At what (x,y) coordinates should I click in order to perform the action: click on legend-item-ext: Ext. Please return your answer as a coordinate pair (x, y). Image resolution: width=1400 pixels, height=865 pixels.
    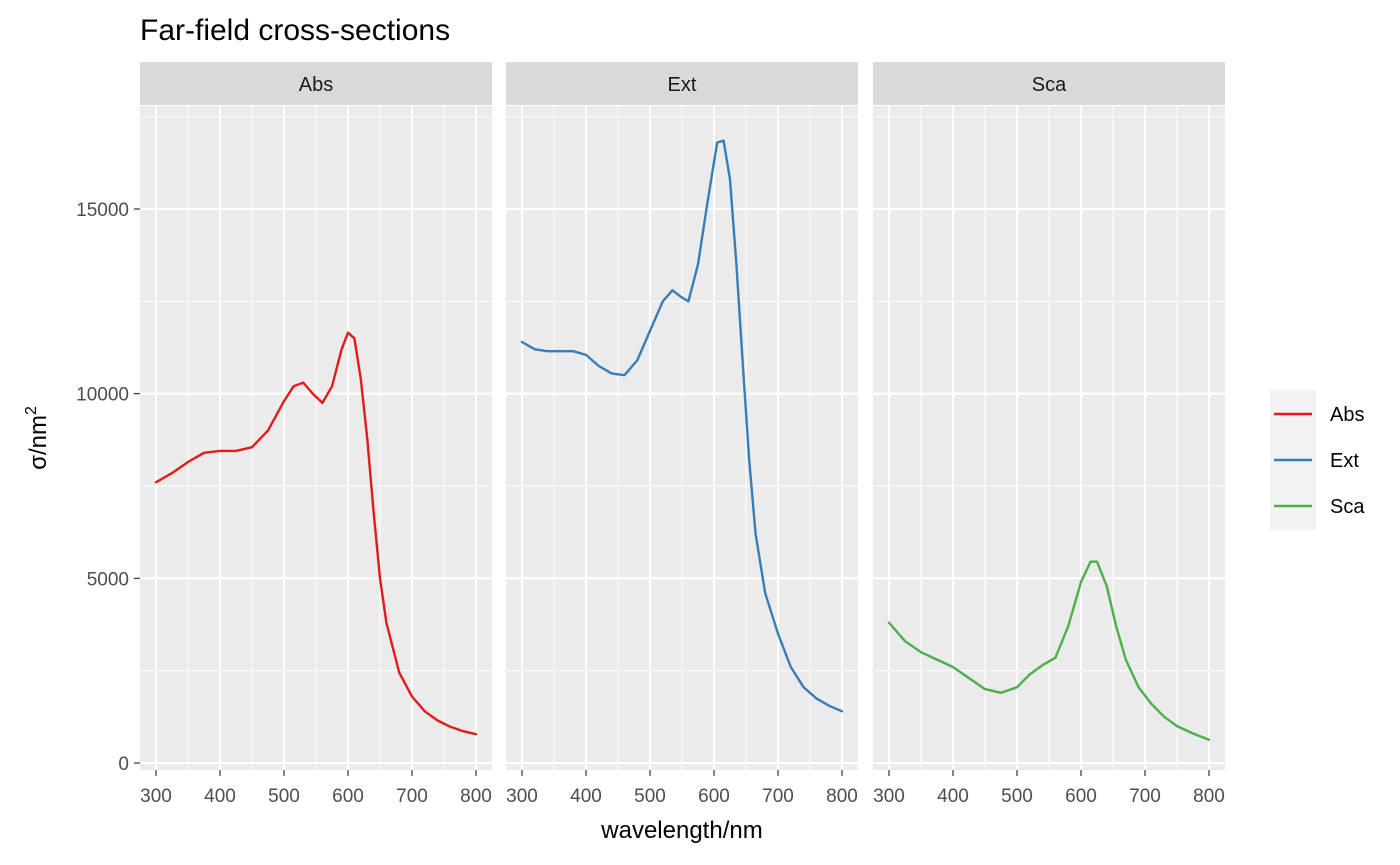
    Looking at the image, I should click on (1316, 461).